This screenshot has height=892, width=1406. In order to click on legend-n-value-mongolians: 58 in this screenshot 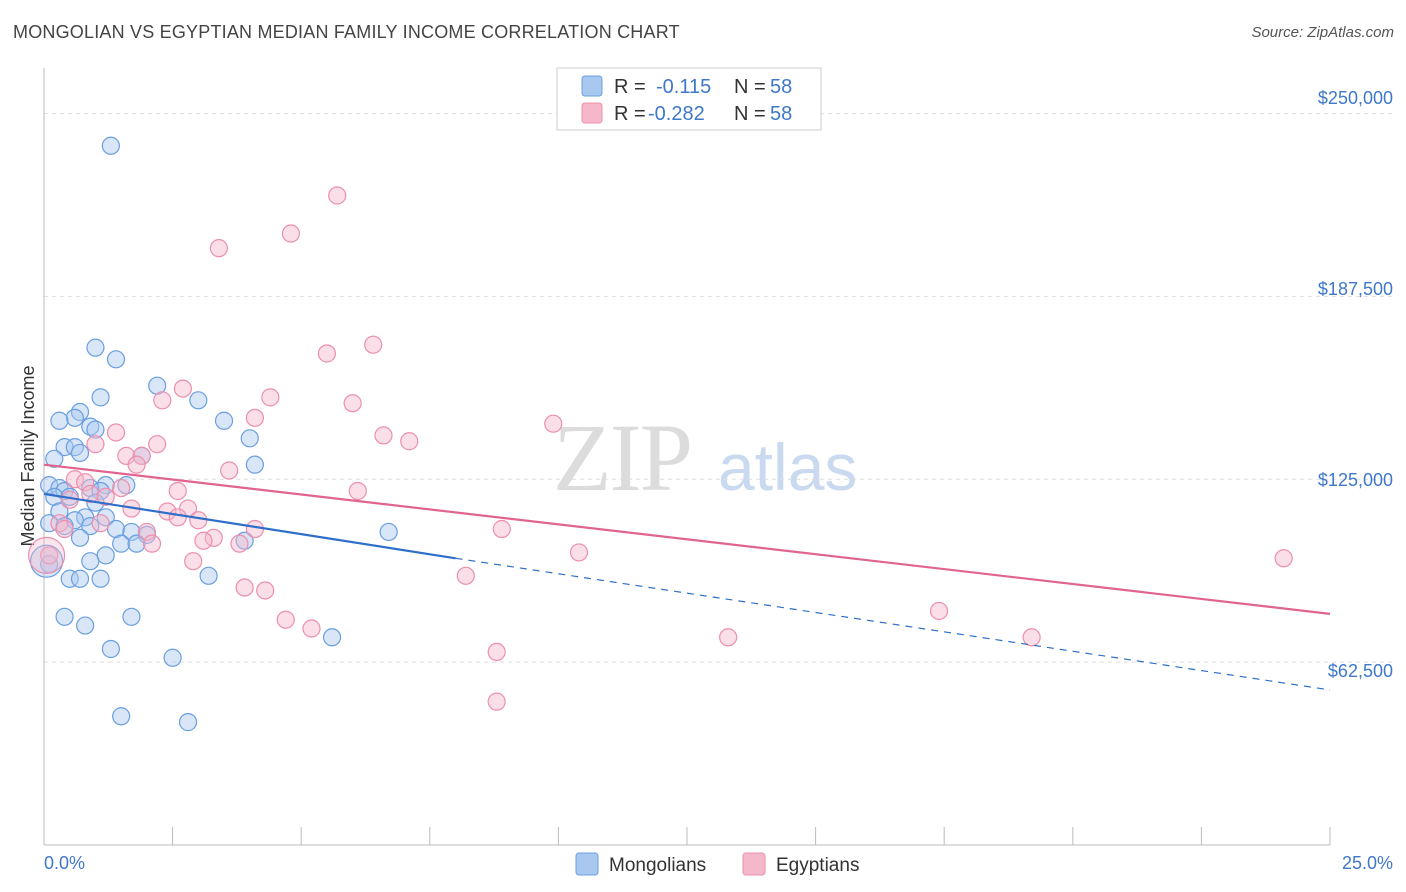, I will do `click(781, 87)`.